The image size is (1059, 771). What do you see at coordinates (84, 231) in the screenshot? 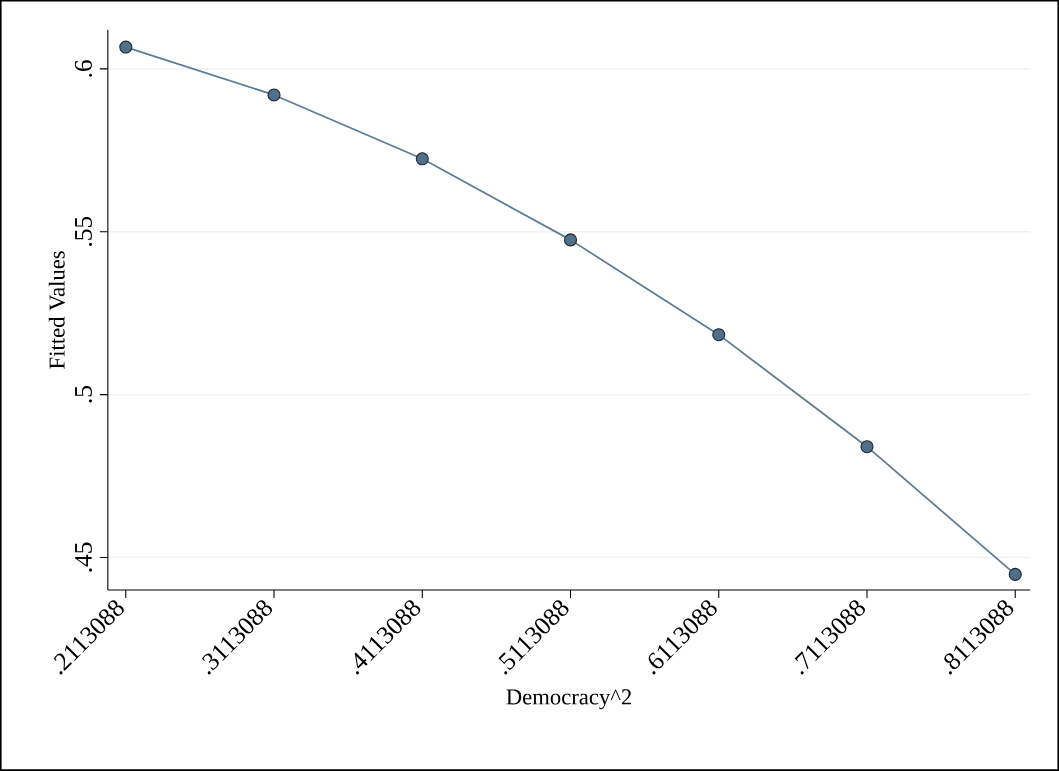
I see `y-tick-label: .55` at bounding box center [84, 231].